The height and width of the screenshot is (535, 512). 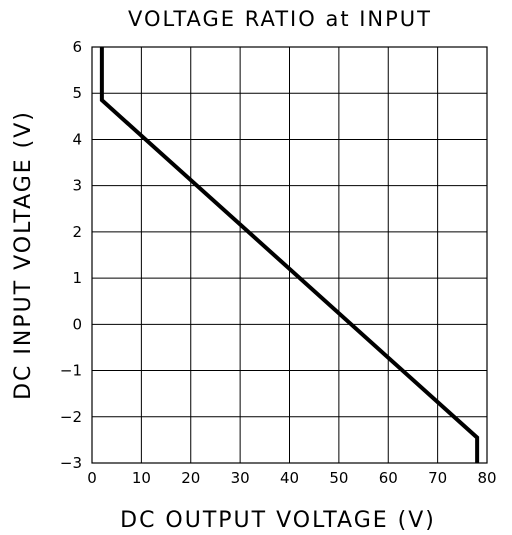 I want to click on y-tick-label: −3, so click(x=71, y=463).